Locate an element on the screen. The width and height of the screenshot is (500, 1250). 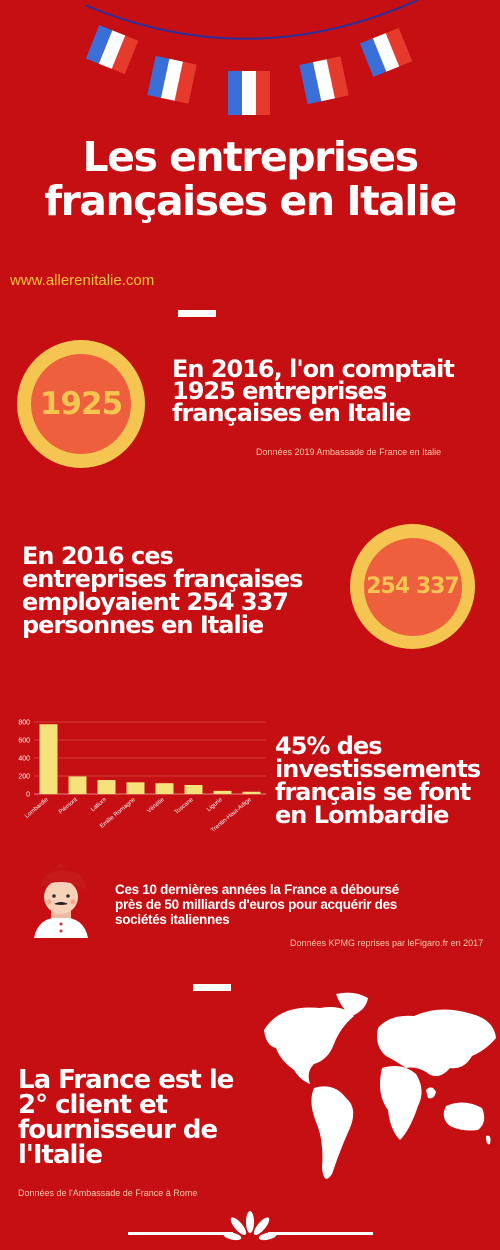
count-number: 1925 is located at coordinates (81, 404).